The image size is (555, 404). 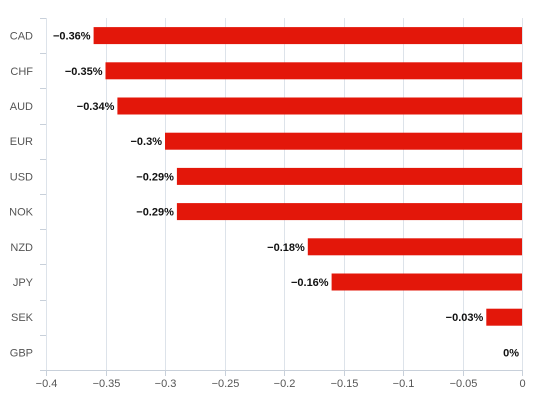 What do you see at coordinates (345, 384) in the screenshot?
I see `x-tick-label: −0.15` at bounding box center [345, 384].